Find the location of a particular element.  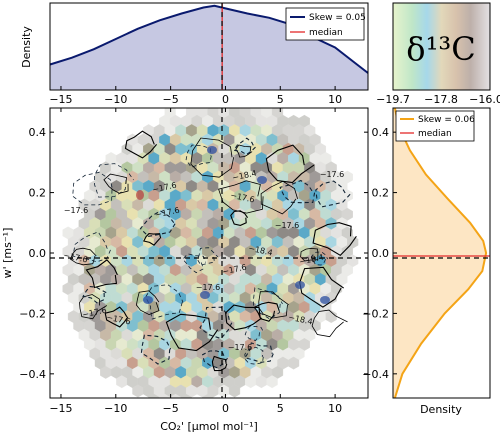

colorbar-title: δ¹³C is located at coordinates (440, 49).